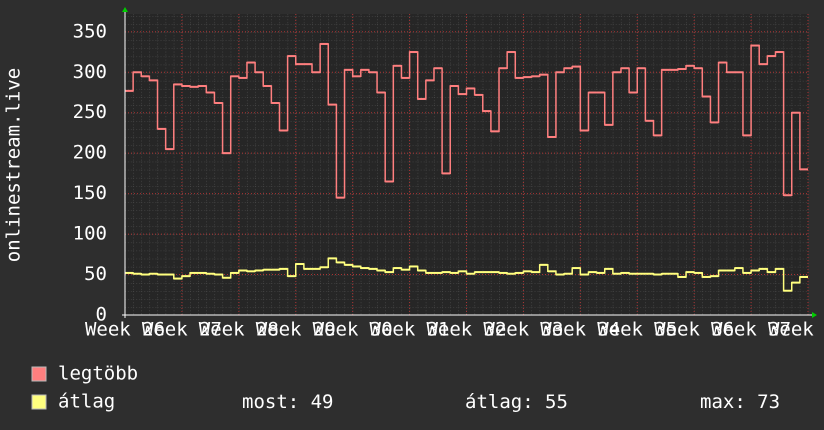 This screenshot has width=824, height=430. I want to click on y-tick-label: 250, so click(90, 112).